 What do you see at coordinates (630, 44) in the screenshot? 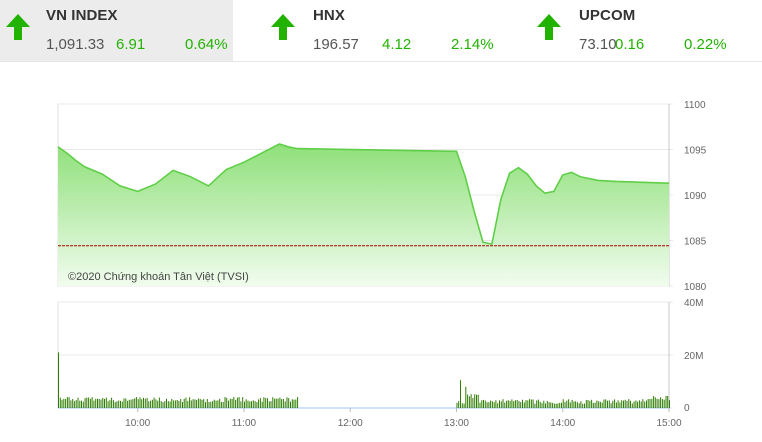
I see `ticker-change: 0.16` at bounding box center [630, 44].